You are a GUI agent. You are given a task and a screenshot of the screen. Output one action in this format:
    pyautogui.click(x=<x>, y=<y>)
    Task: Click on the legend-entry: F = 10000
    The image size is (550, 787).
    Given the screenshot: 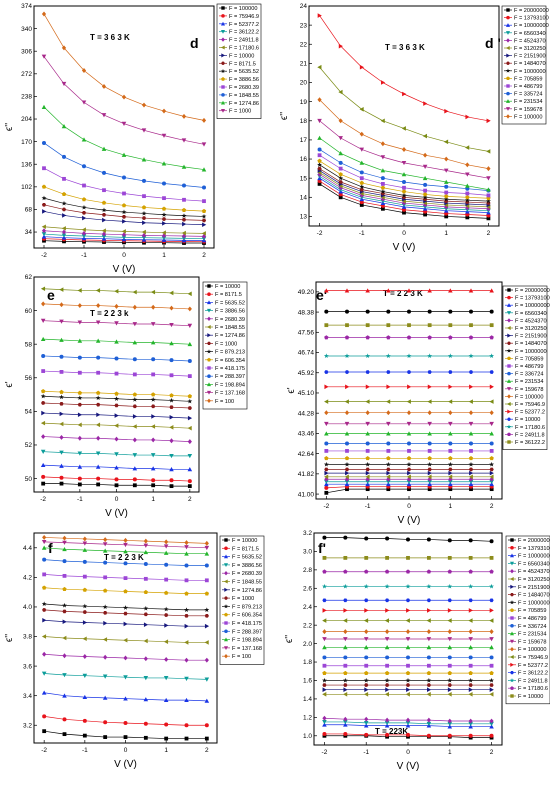 What is the action you would take?
    pyautogui.click(x=530, y=697)
    